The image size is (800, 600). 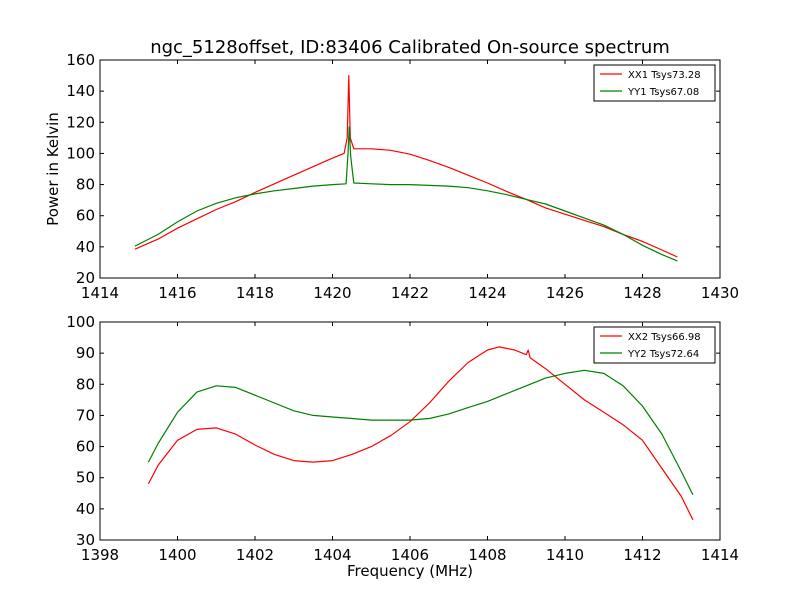 I want to click on legend-label-1: XX2 Tsys66.98, so click(x=664, y=337).